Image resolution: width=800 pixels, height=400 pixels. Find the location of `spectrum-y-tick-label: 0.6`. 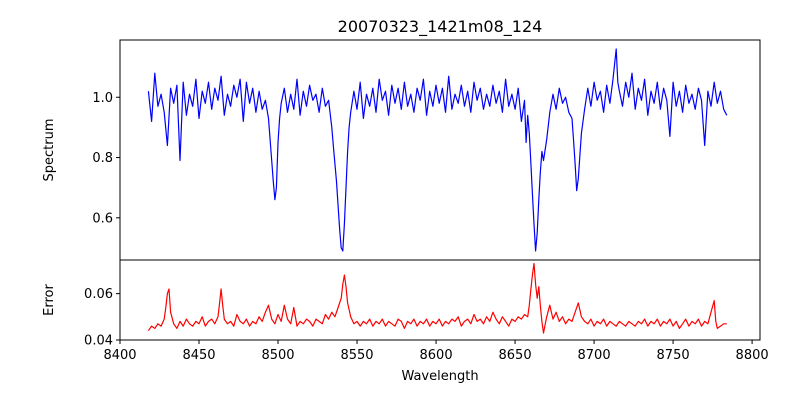

spectrum-y-tick-label: 0.6 is located at coordinates (102, 218).